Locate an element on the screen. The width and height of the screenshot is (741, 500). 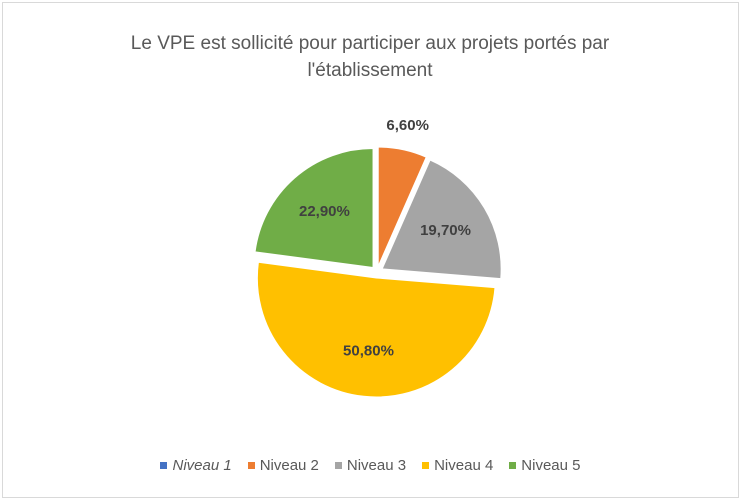
data-label: 6,60% is located at coordinates (407, 125).